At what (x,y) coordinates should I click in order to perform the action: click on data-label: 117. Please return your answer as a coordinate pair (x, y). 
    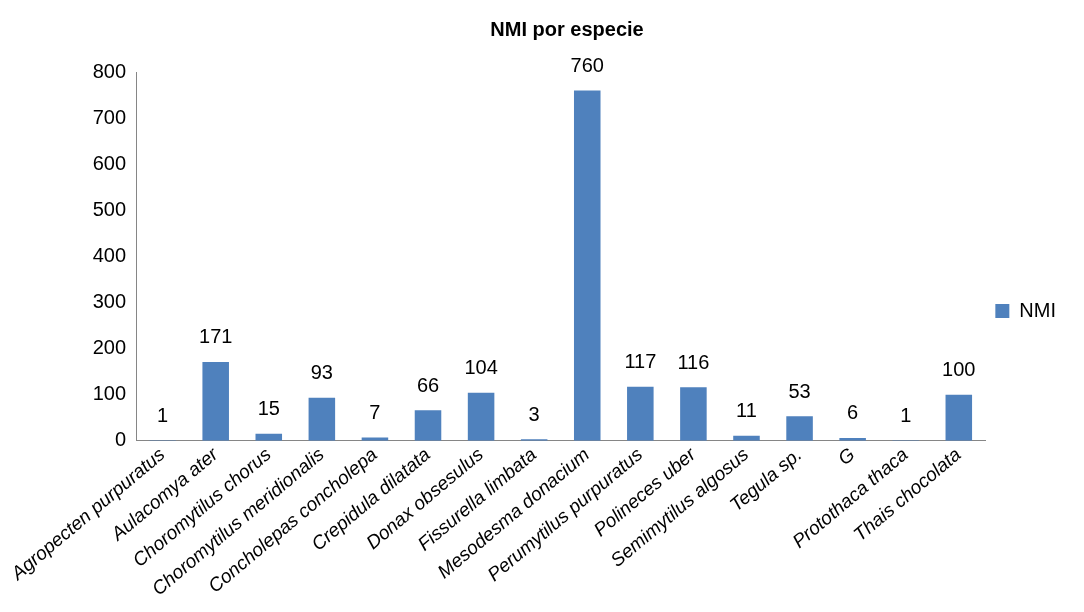
    Looking at the image, I should click on (640, 361).